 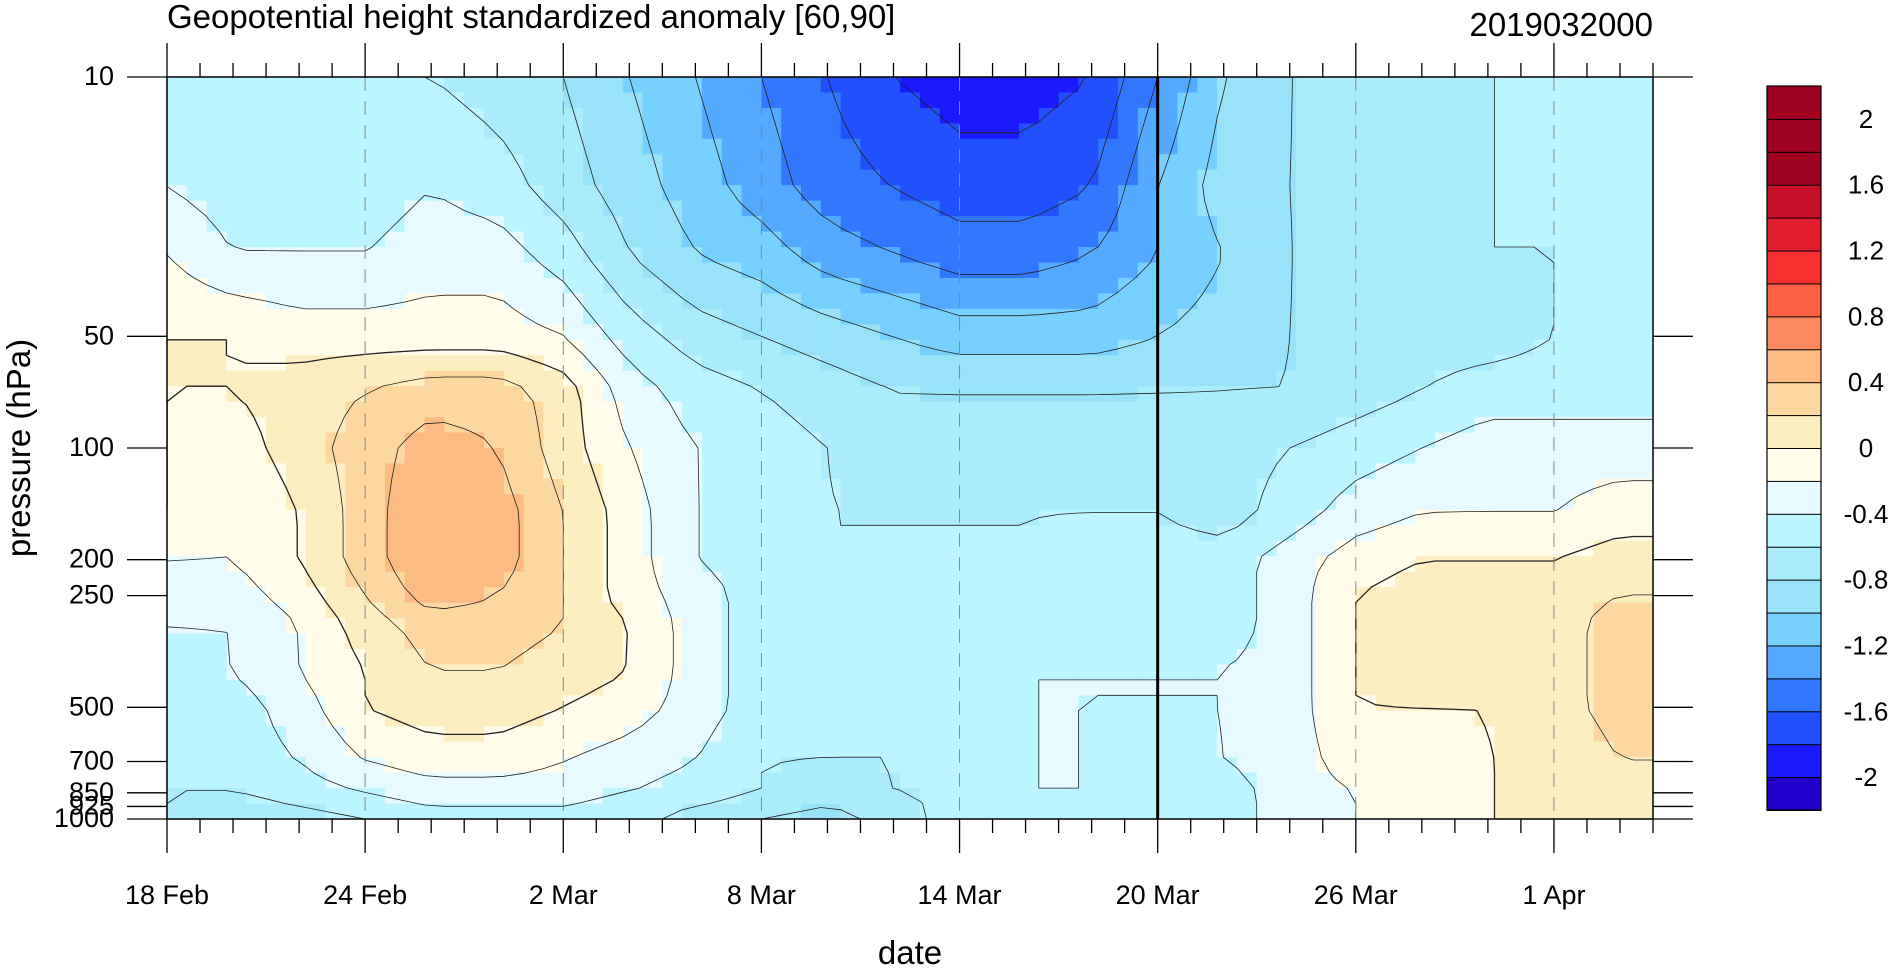 I want to click on y-axis-label: pressure (hPa), so click(x=18, y=448).